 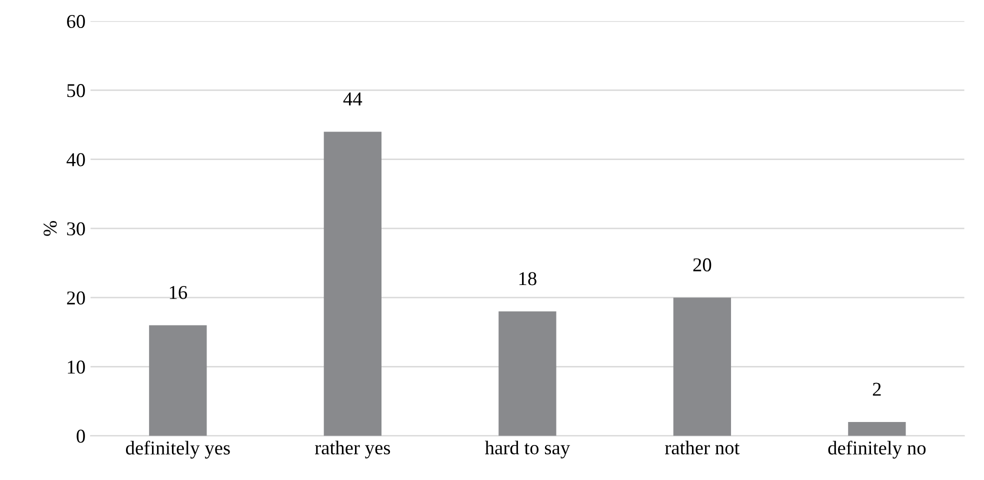 I want to click on y-axis-title: %, so click(x=50, y=228).